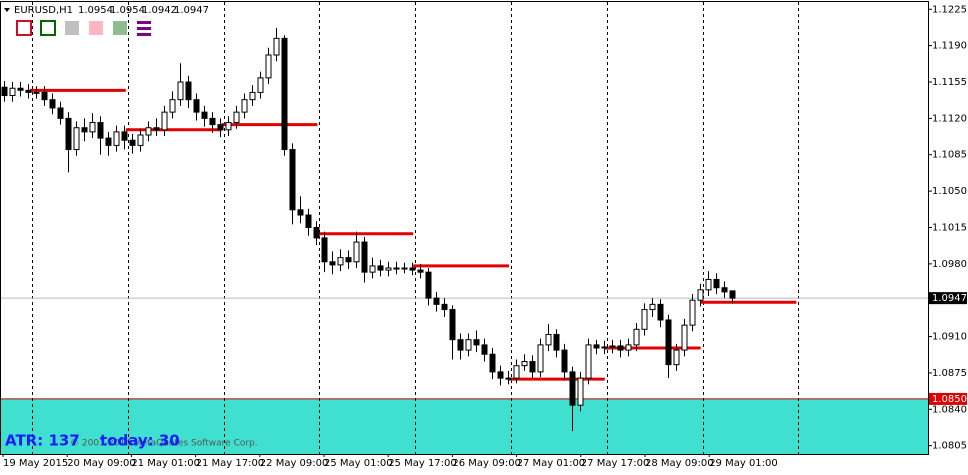 The height and width of the screenshot is (475, 968). I want to click on atr-label: ATR: 137, so click(42, 441).